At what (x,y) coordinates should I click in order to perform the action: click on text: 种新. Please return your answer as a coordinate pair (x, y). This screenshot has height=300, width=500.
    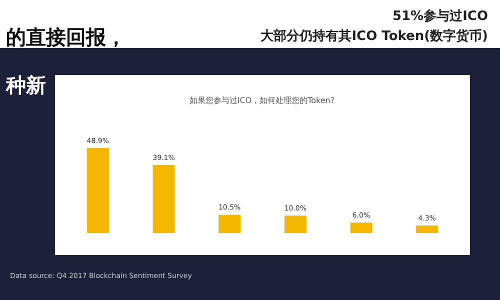
    Looking at the image, I should click on (25, 85).